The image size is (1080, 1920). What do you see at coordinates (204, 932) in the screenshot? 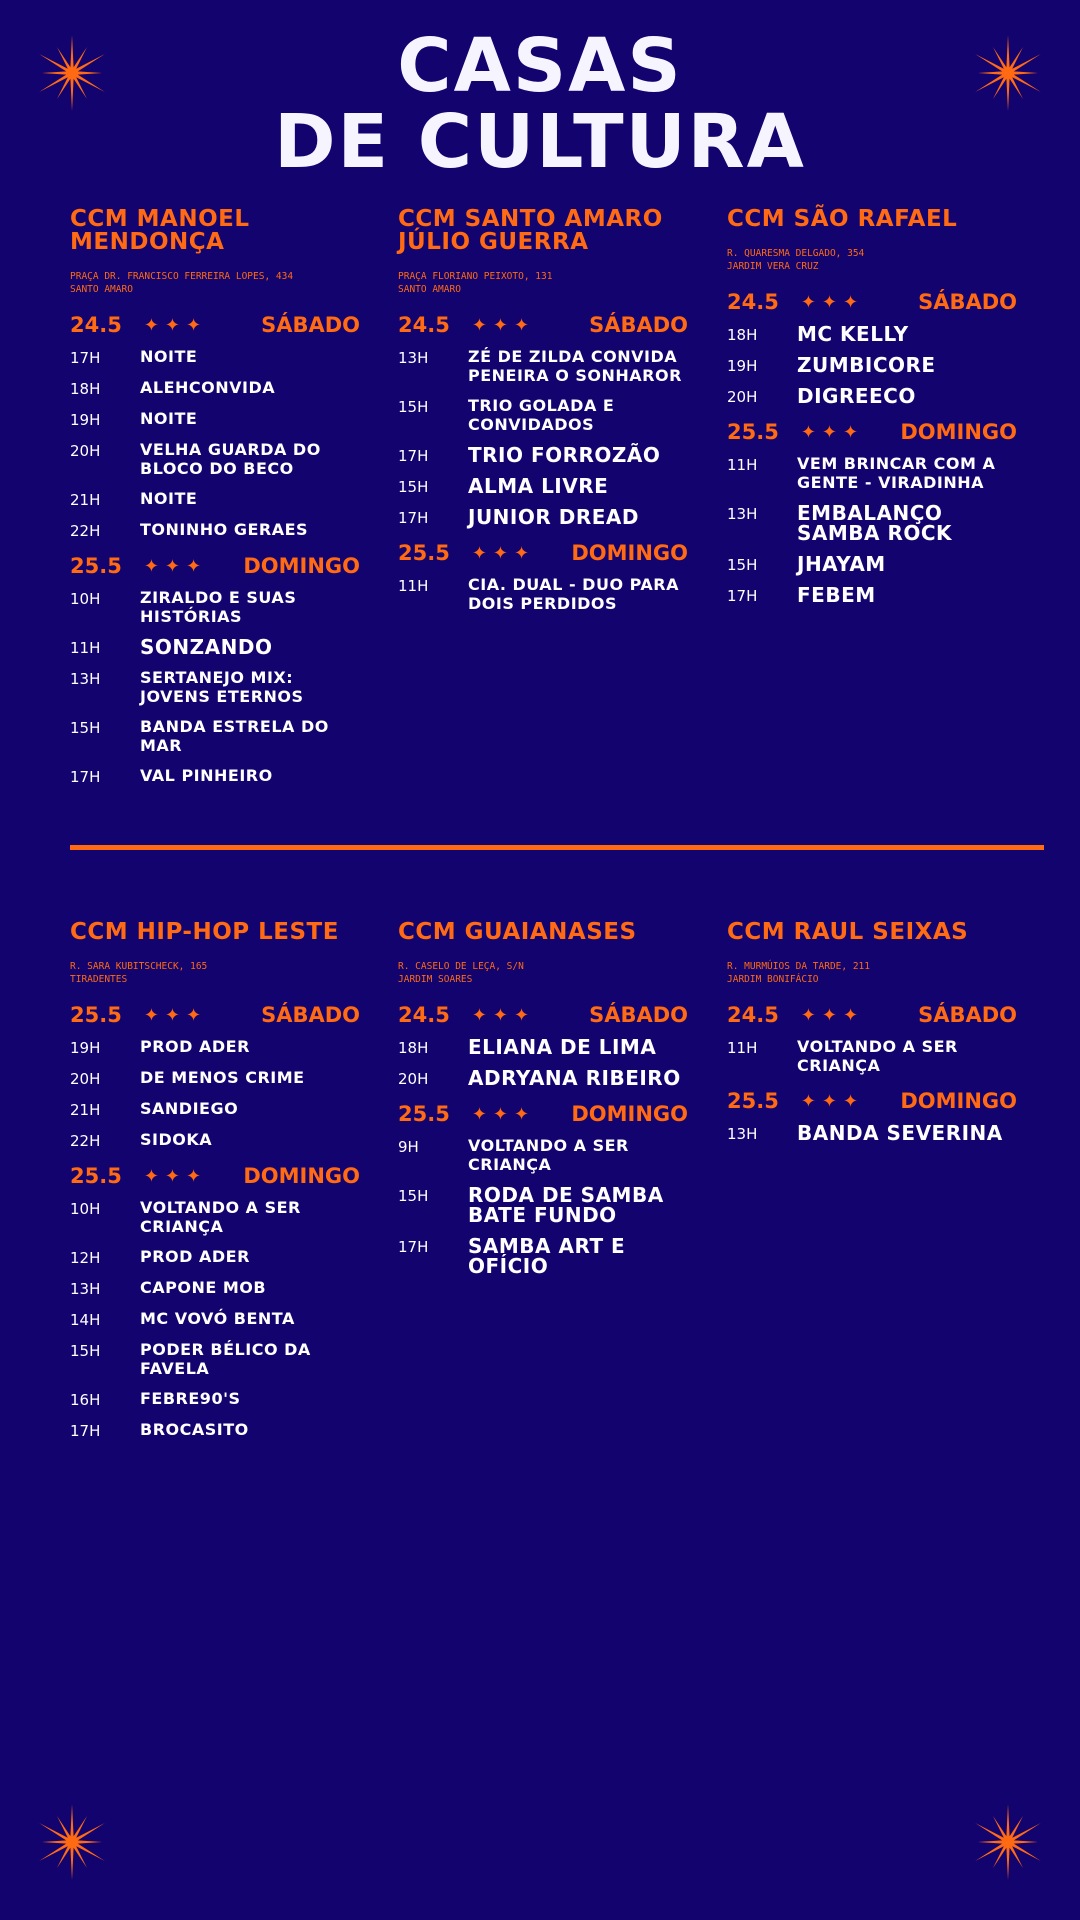
I see `venue-name: CCM Hip-Hop Leste` at bounding box center [204, 932].